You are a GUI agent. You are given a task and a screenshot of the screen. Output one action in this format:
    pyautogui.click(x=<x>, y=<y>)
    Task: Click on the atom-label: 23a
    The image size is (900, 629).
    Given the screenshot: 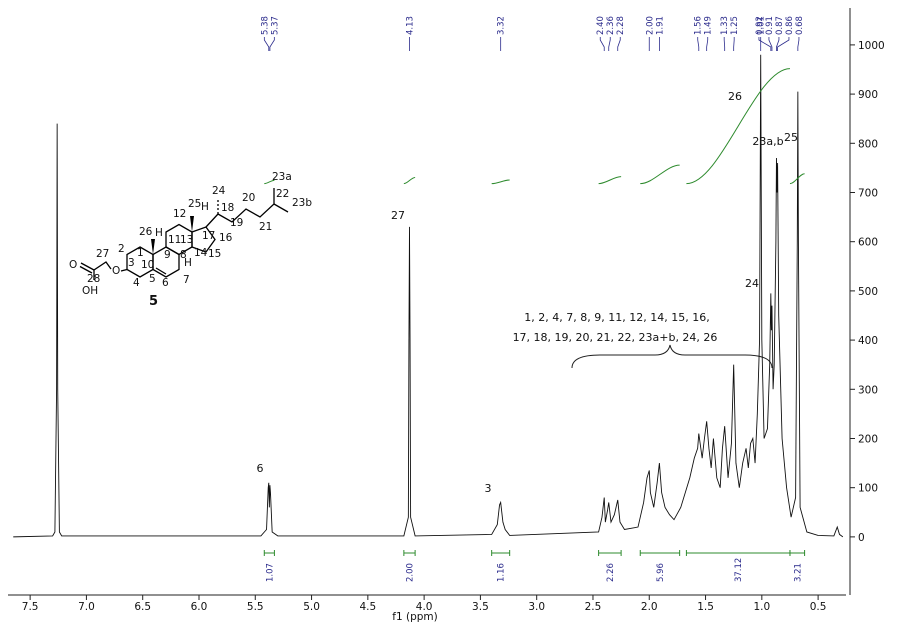 What is the action you would take?
    pyautogui.click(x=282, y=177)
    